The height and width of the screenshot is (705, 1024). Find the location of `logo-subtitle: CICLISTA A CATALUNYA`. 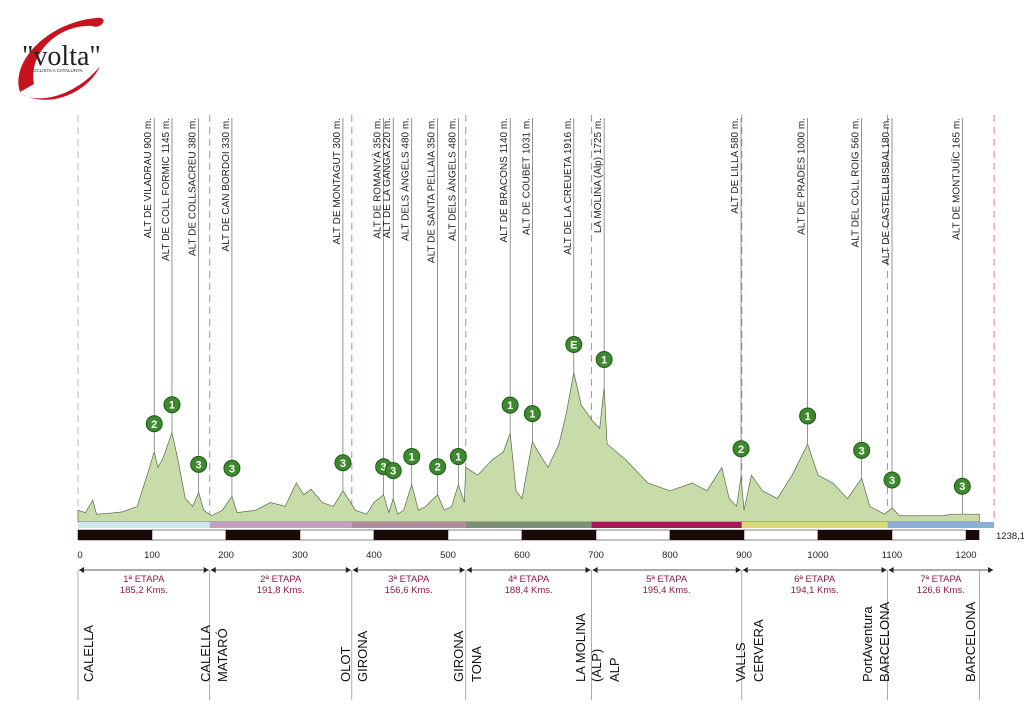

logo-subtitle: CICLISTA A CATALUNYA is located at coordinates (57, 70).